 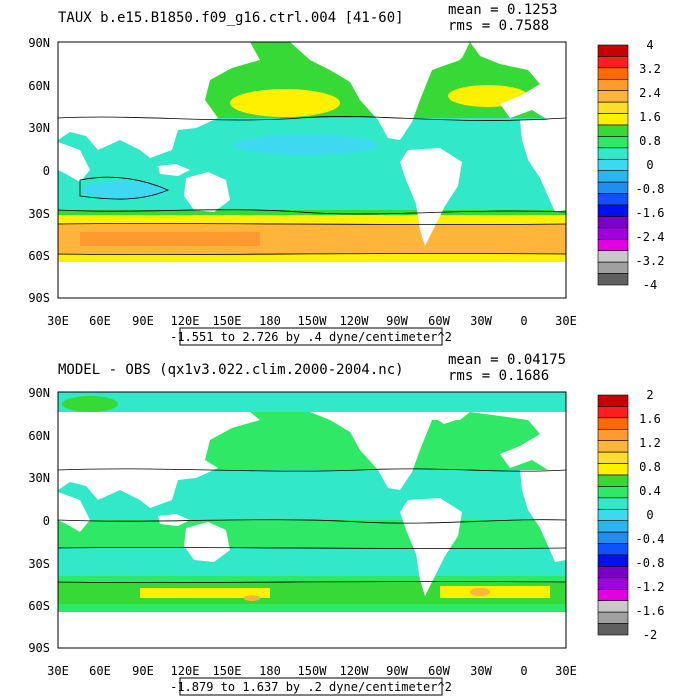 I want to click on panel-2-lon-label: 180, so click(x=270, y=671).